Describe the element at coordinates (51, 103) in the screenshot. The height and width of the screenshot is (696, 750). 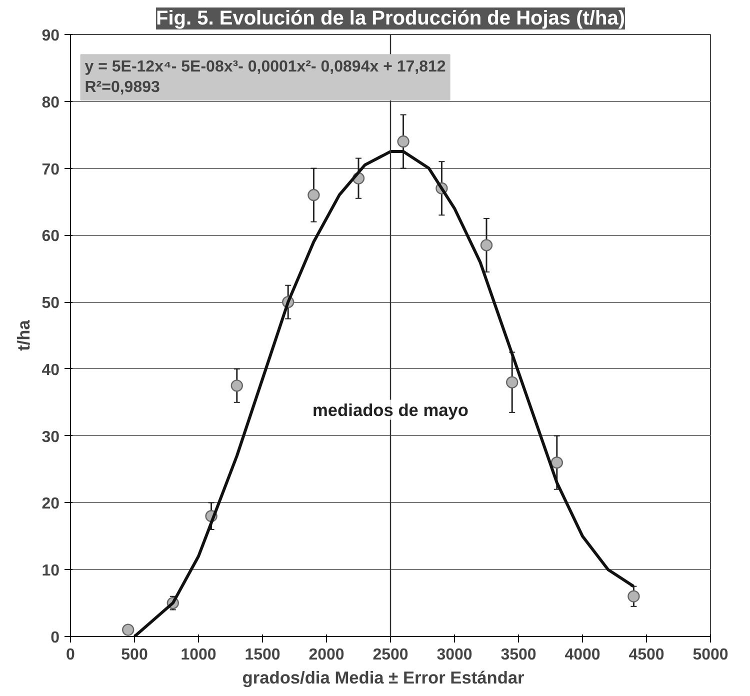
I see `y-tick-label: 80` at that location.